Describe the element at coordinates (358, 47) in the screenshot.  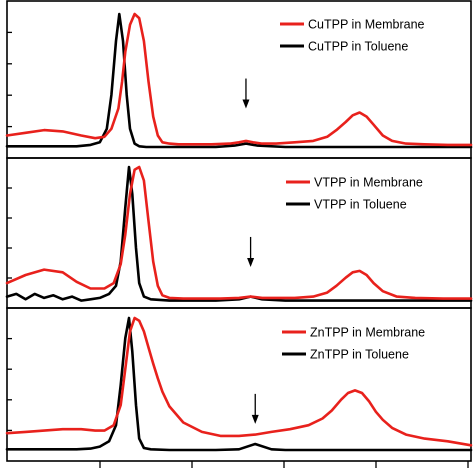
I see `legend-label: CuTPP in Toluene` at that location.